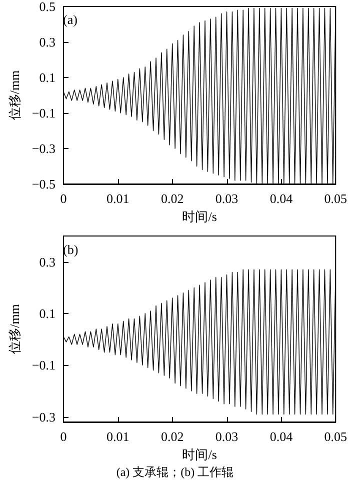  Describe the element at coordinates (47, 7) in the screenshot. I see `y-tick-label: 0.5` at that location.